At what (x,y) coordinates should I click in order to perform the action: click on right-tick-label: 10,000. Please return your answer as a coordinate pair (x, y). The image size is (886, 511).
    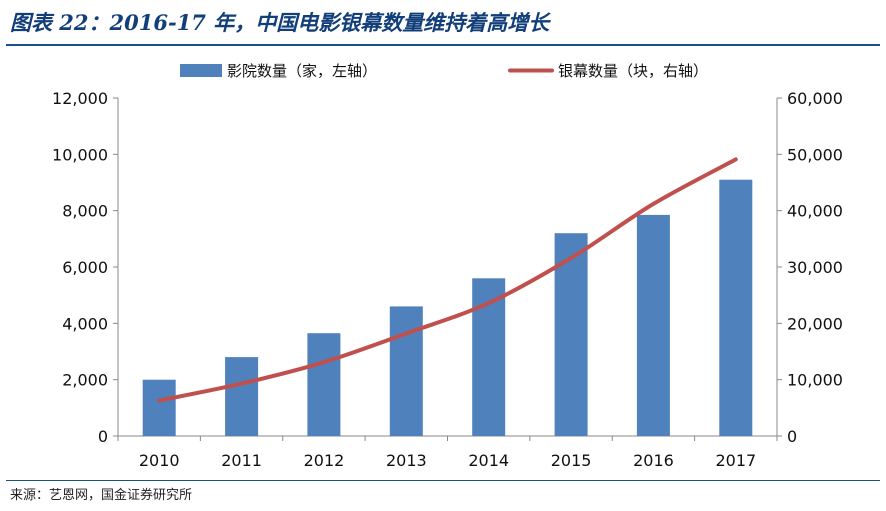
    Looking at the image, I should click on (815, 380).